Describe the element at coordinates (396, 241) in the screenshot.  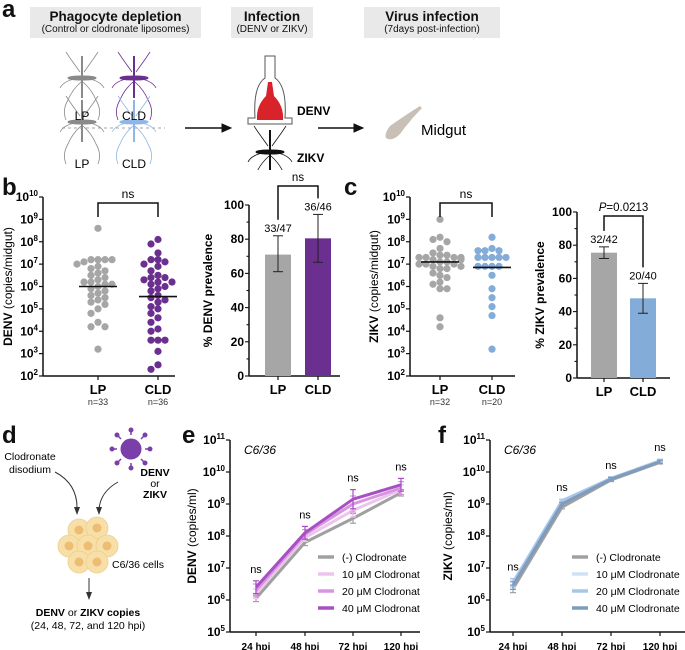
I see `y-tick-label: 10⁸` at that location.